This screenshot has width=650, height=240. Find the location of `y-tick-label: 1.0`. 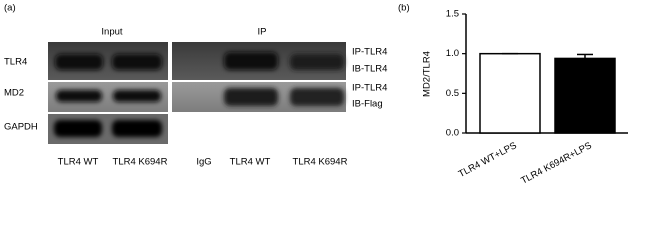

y-tick-label: 1.0 is located at coordinates (452, 53).